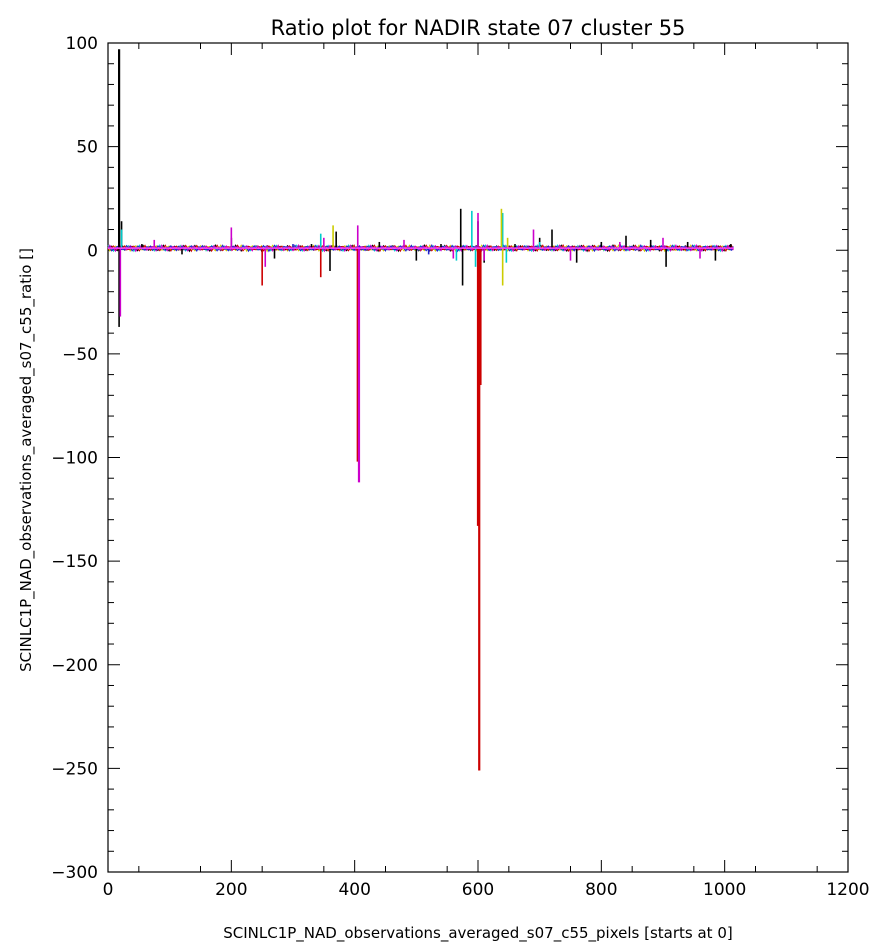 The height and width of the screenshot is (951, 880). Describe the element at coordinates (847, 890) in the screenshot. I see `x-tick-label: 1200` at that location.